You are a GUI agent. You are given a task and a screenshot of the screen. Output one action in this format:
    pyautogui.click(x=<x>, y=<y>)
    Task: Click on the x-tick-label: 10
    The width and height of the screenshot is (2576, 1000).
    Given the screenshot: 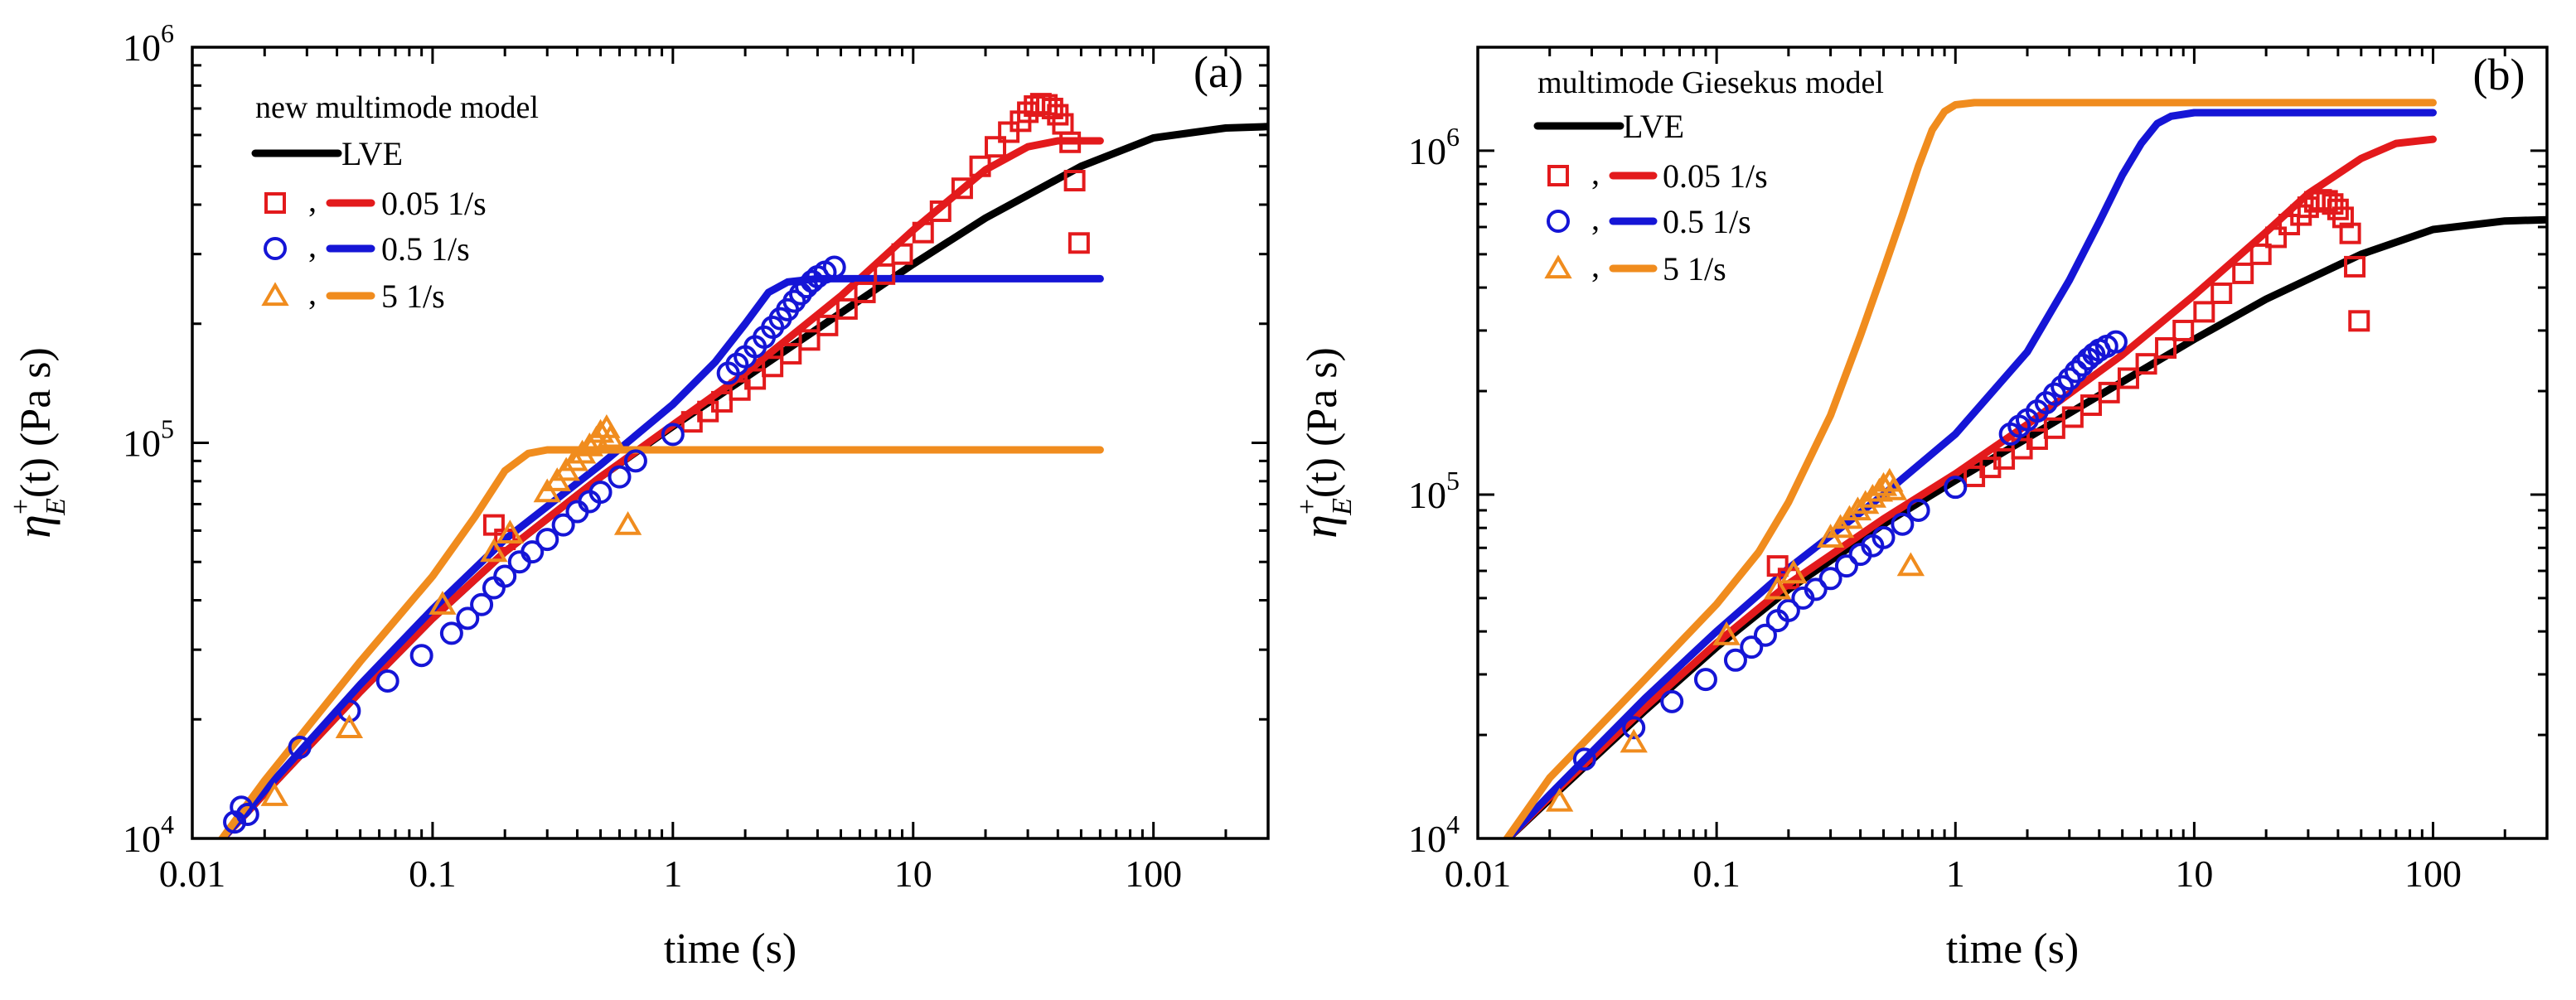 What is the action you would take?
    pyautogui.click(x=2194, y=874)
    